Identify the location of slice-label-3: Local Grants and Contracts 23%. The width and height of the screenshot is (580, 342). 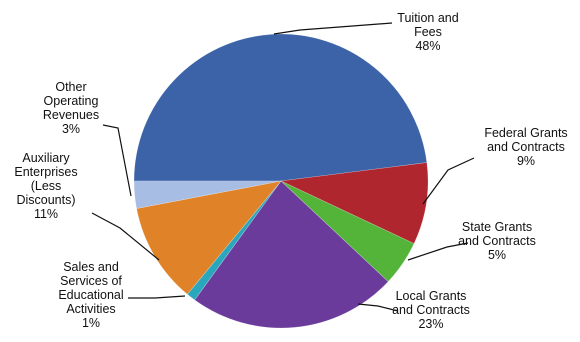
(431, 310).